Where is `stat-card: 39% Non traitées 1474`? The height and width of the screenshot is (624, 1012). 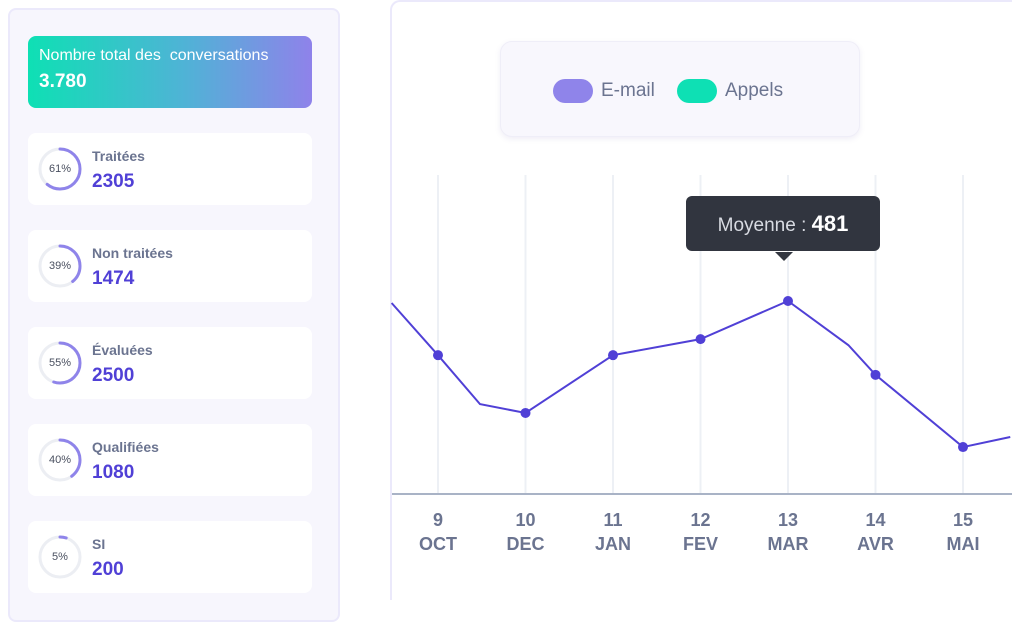 stat-card: 39% Non traitées 1474 is located at coordinates (170, 266).